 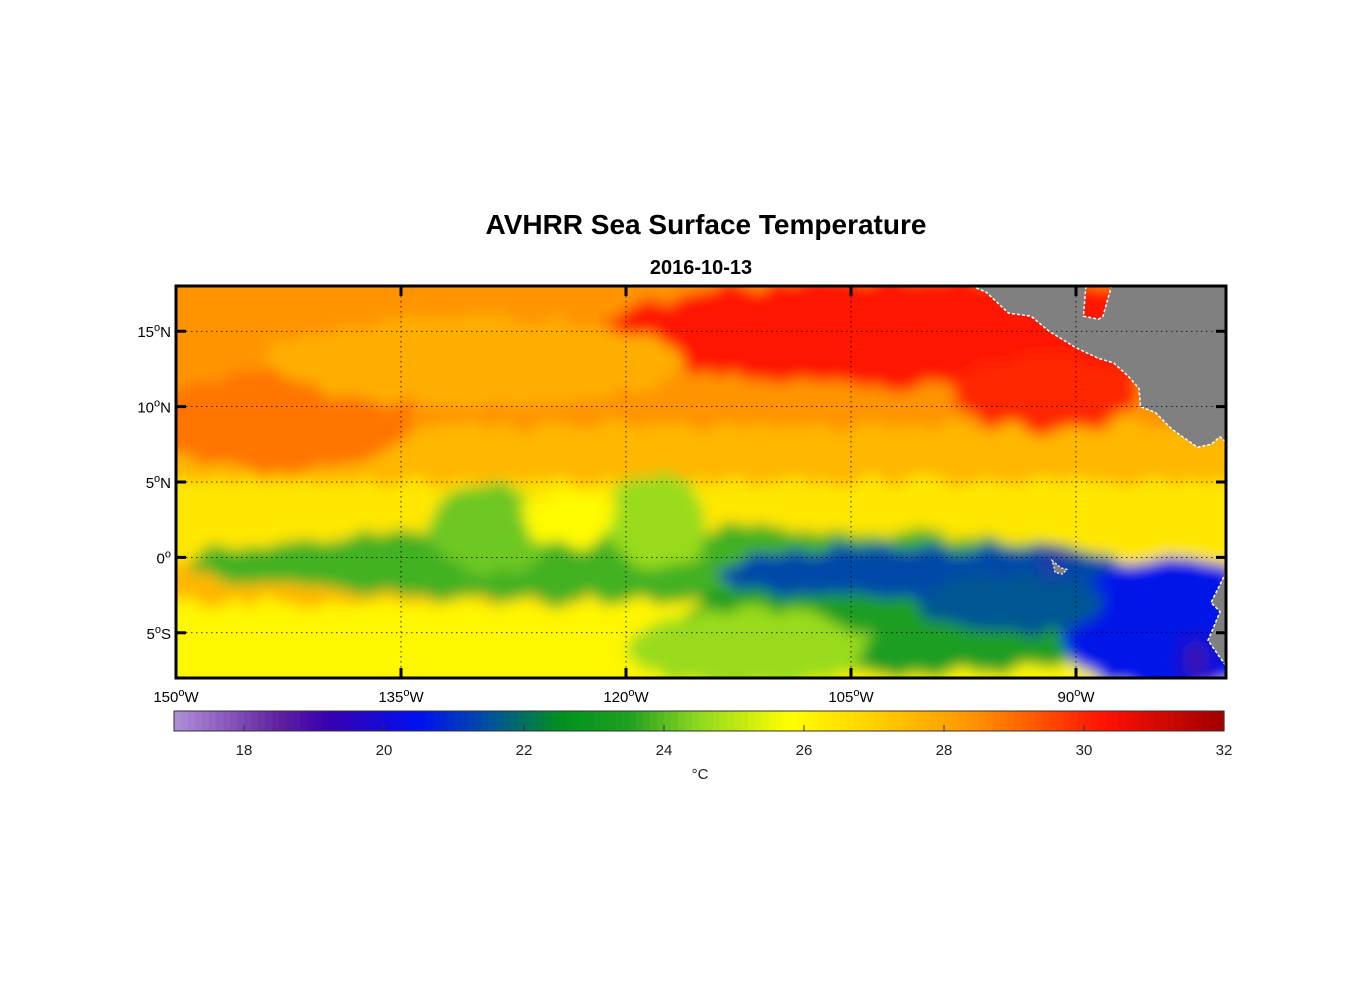 I want to click on colorbar-tick-label: 24, so click(x=664, y=750).